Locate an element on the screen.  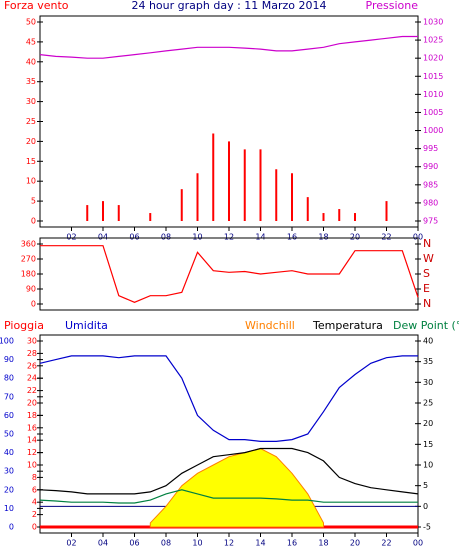
y-tick-label: -5 is located at coordinates (427, 527).